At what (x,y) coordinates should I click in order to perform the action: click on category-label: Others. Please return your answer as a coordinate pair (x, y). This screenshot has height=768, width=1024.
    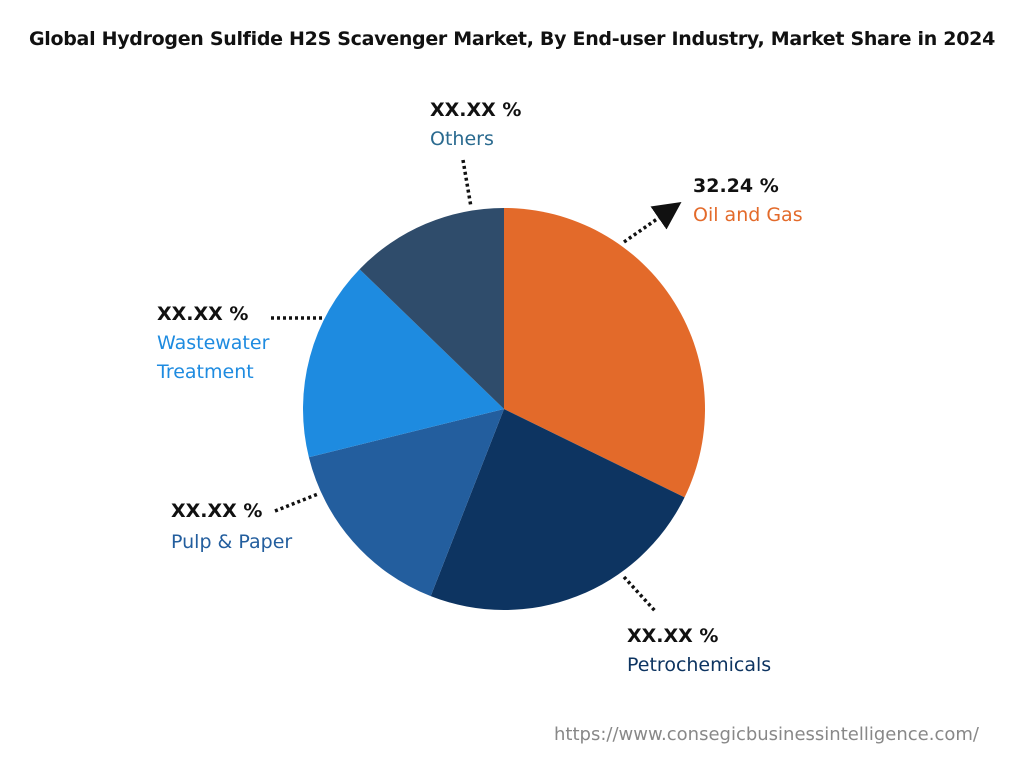
    Looking at the image, I should click on (462, 139).